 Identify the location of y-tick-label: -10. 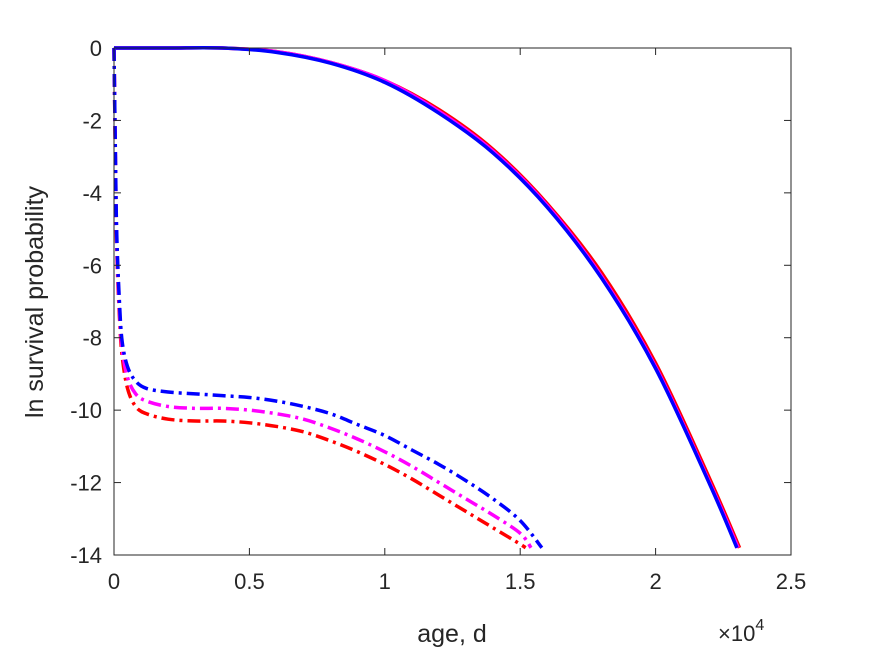
(86, 410).